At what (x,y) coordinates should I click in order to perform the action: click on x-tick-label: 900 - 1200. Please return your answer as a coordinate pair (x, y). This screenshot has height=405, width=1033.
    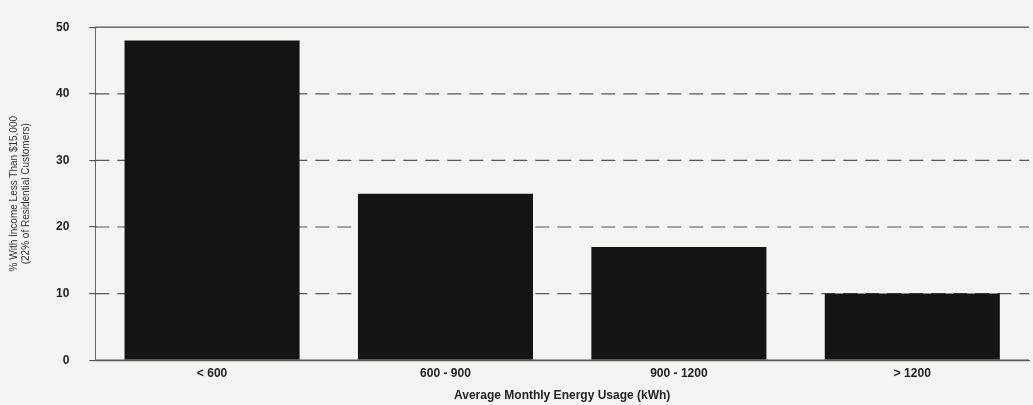
    Looking at the image, I should click on (679, 372).